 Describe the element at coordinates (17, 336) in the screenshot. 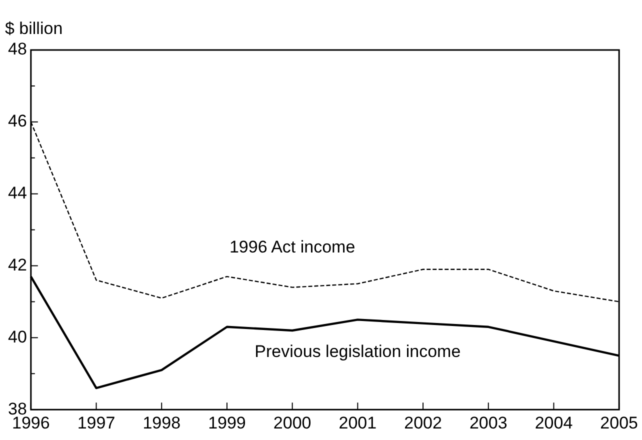

I see `y-tick-label: 40` at that location.